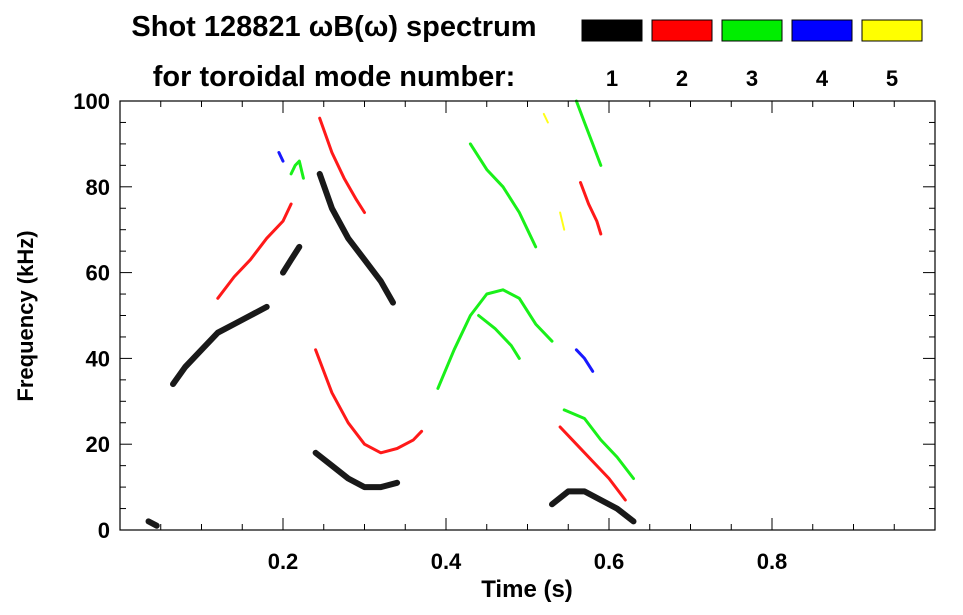 The width and height of the screenshot is (963, 615). I want to click on y-tick-label: 0, so click(104, 530).